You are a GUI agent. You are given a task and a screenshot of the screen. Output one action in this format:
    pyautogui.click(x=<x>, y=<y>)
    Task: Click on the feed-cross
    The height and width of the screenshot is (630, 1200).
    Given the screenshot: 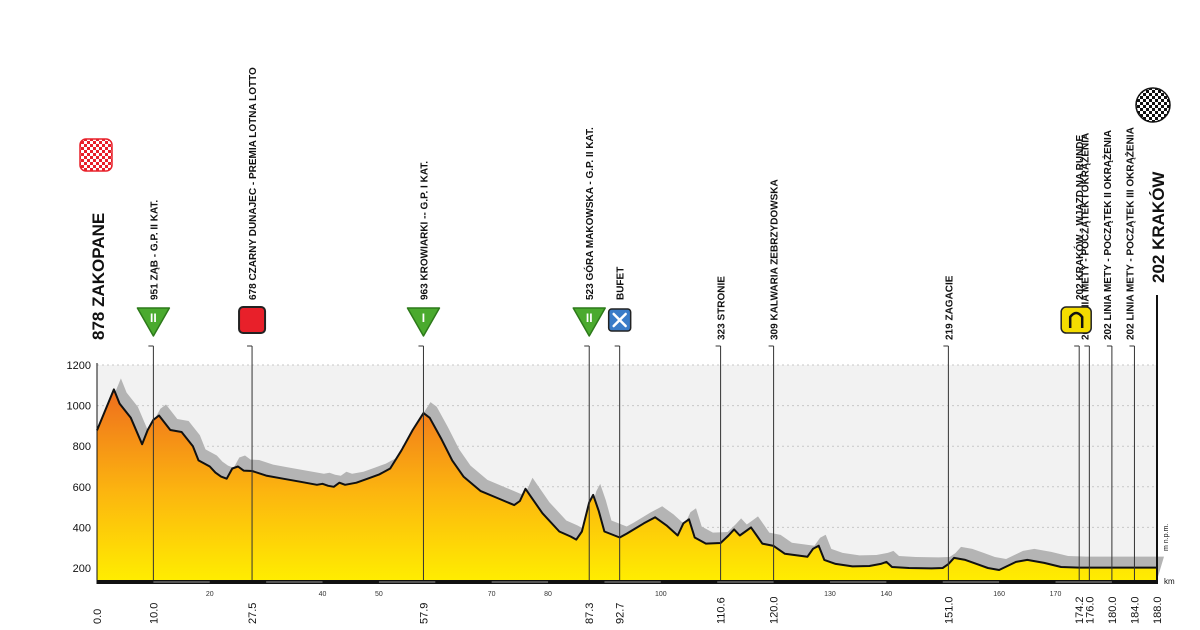 What is the action you would take?
    pyautogui.click(x=619, y=320)
    